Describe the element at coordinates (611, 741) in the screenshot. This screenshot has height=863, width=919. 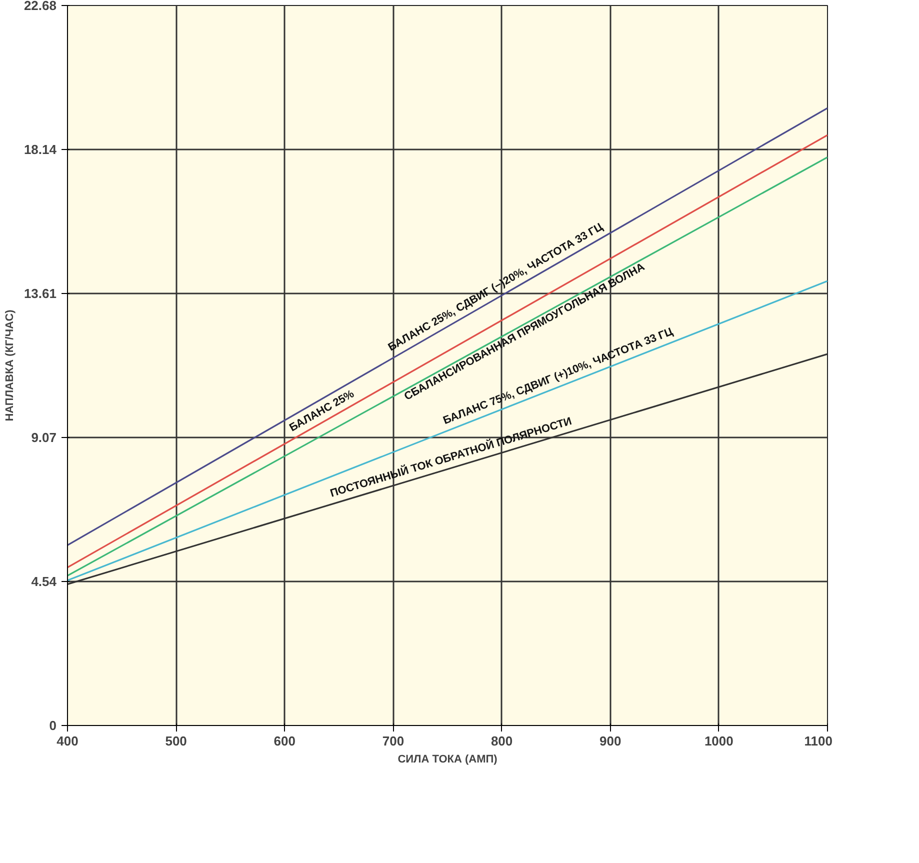
I see `x-tick-label: 900` at that location.